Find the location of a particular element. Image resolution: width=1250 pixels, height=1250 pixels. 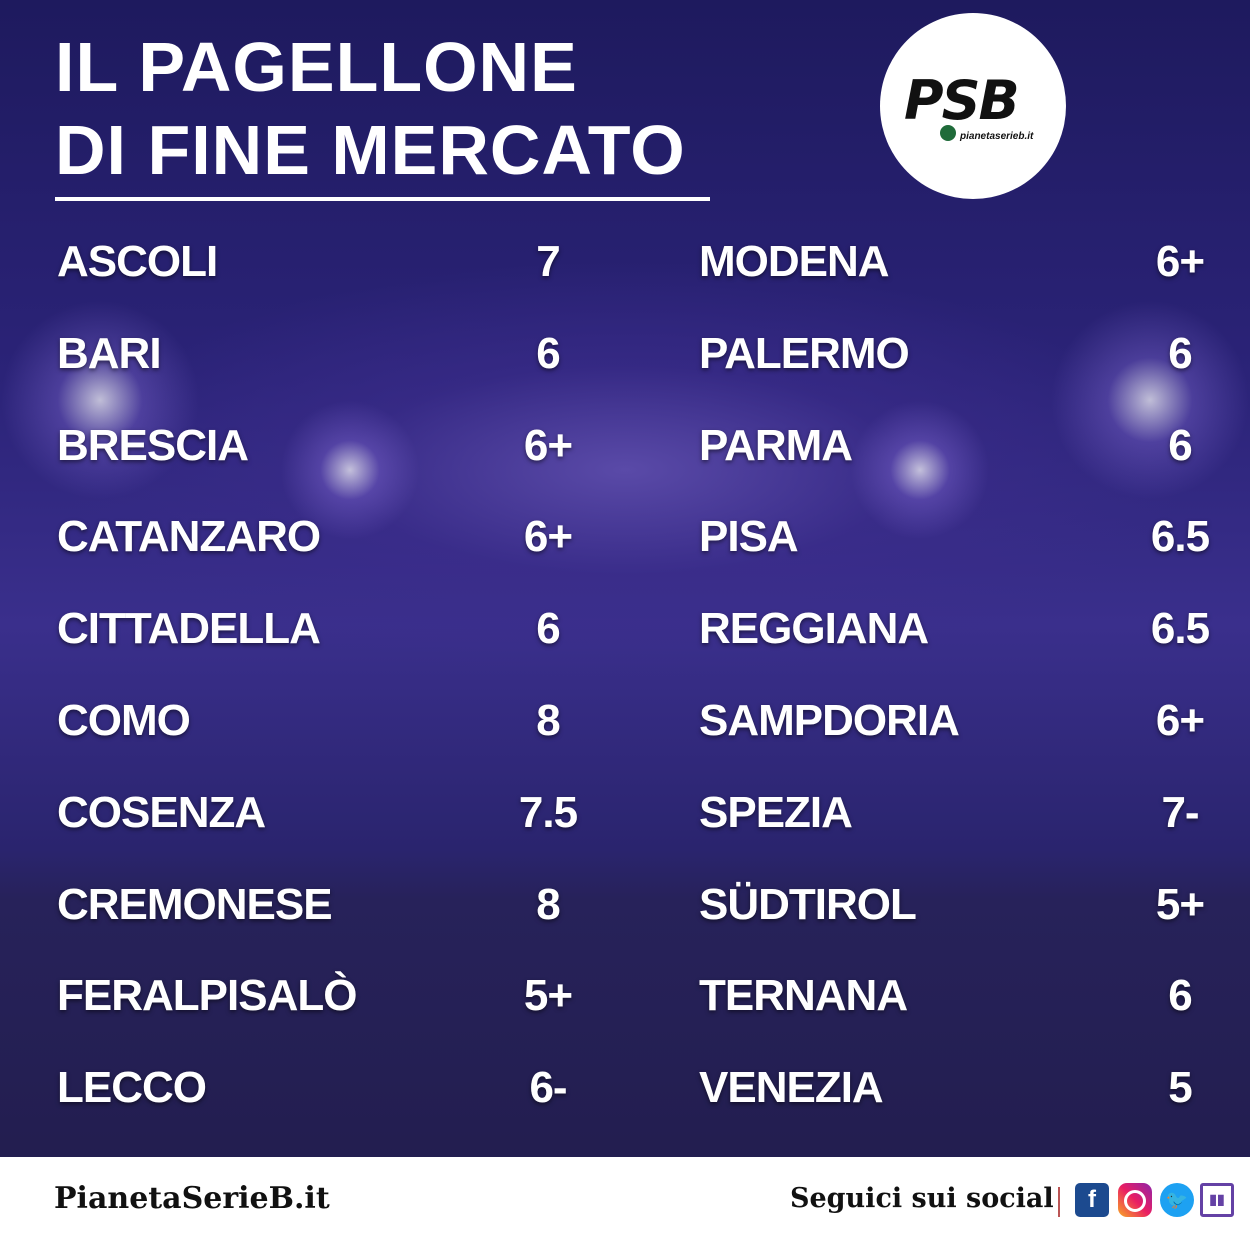

instagram-icon is located at coordinates (1135, 1200).